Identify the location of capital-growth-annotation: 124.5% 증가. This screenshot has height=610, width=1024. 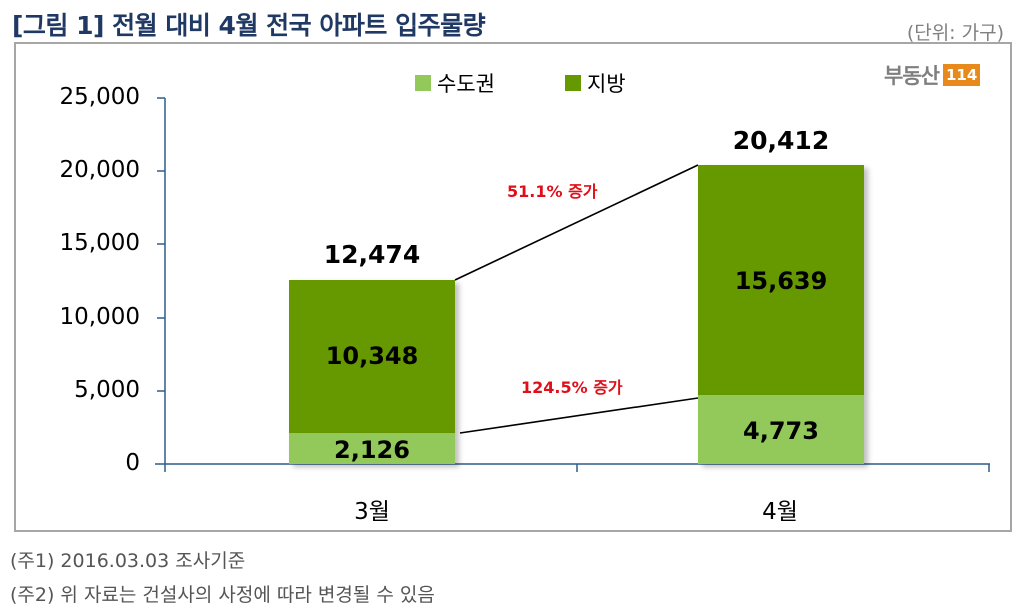
(572, 387).